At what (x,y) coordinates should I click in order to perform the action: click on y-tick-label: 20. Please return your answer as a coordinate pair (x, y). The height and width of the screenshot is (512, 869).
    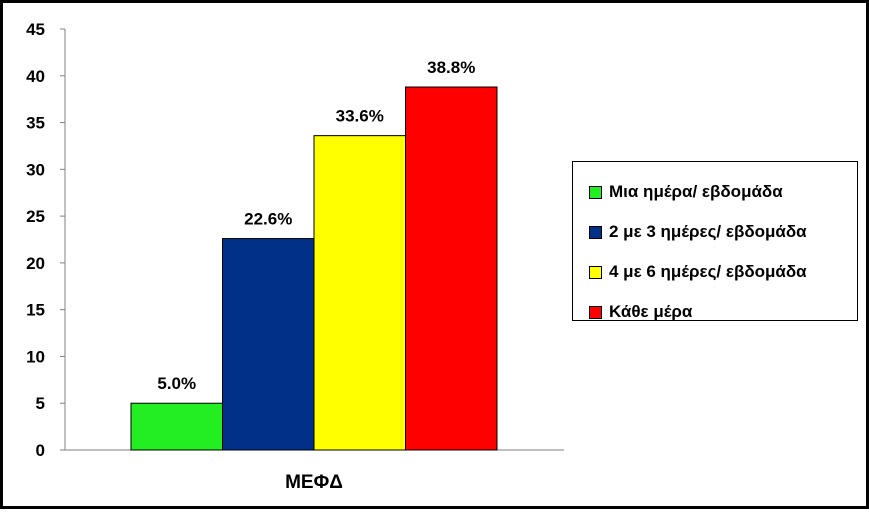
    Looking at the image, I should click on (35, 263).